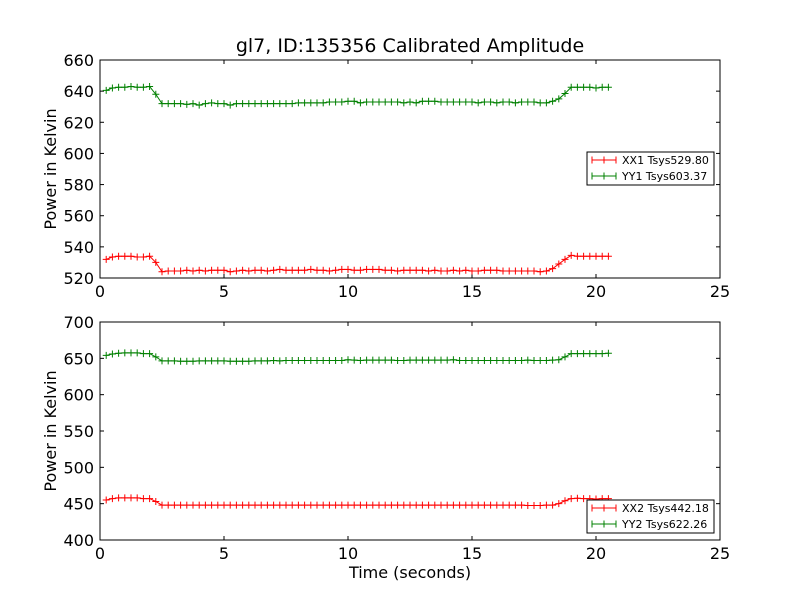  Describe the element at coordinates (472, 553) in the screenshot. I see `x-tick-label: 15` at that location.